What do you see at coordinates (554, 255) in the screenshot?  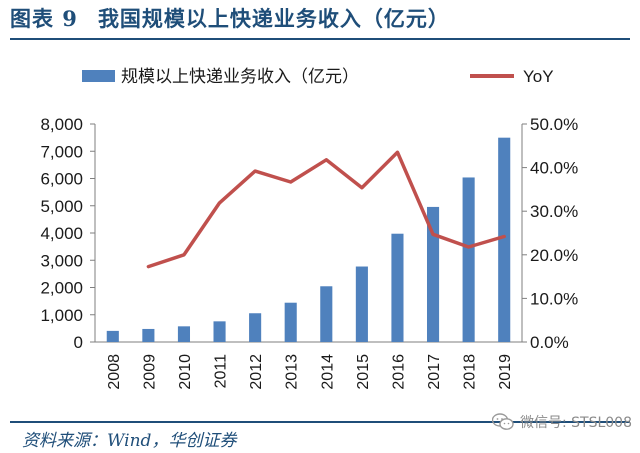 I see `right-axis-tick-label: 20.0%` at bounding box center [554, 255].